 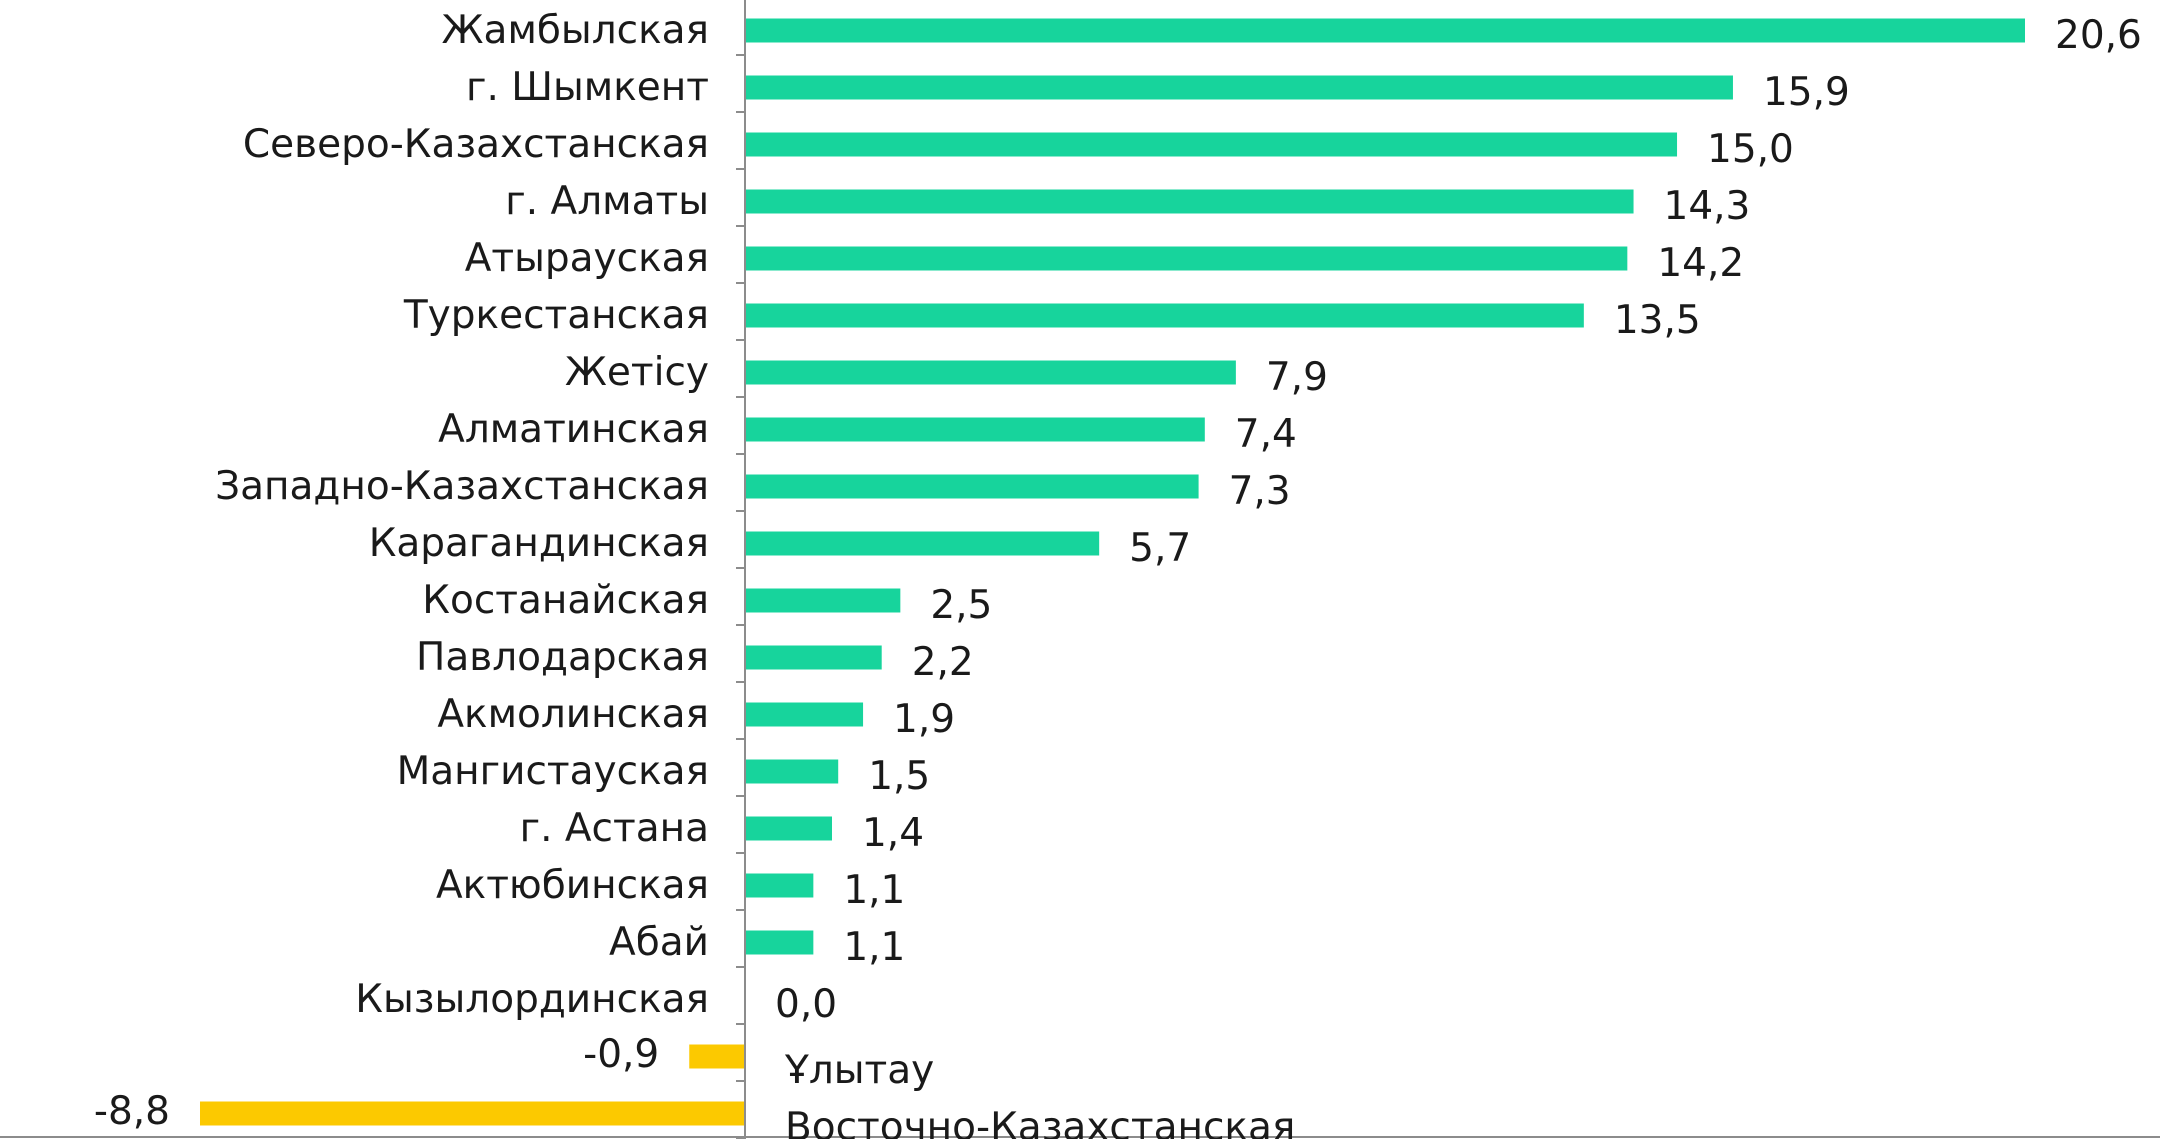 What do you see at coordinates (587, 87) in the screenshot?
I see `category-label: г. Шымкент` at bounding box center [587, 87].